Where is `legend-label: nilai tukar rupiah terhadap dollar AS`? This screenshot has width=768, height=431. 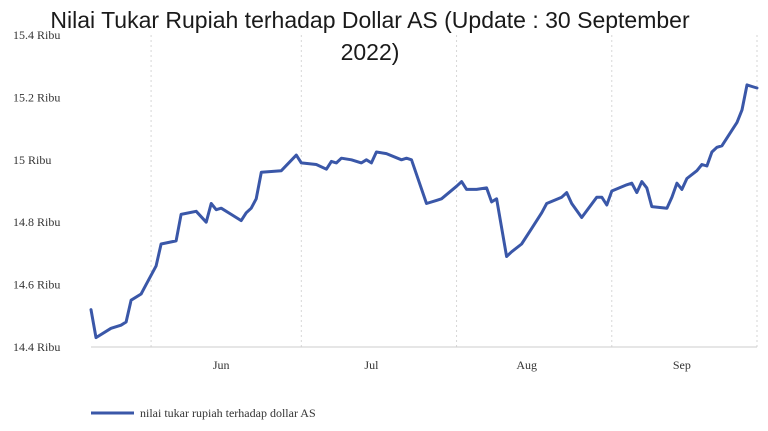 legend-label: nilai tukar rupiah terhadap dollar AS is located at coordinates (228, 413).